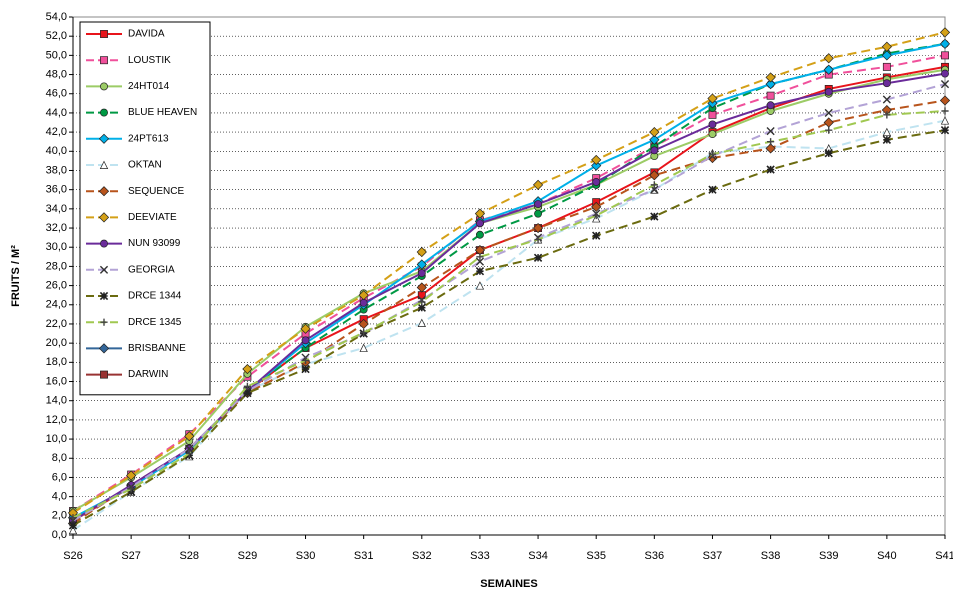 The width and height of the screenshot is (953, 590). I want to click on x-tick-label: S32, so click(422, 556).